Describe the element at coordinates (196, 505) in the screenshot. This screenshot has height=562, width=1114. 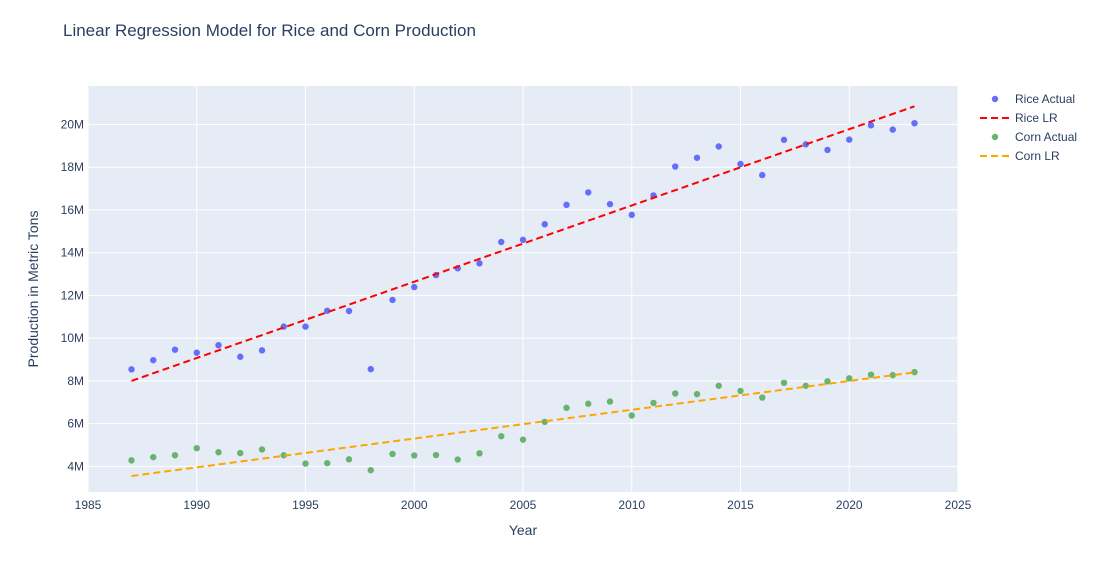
I see `x-tick-label: 1990` at that location.